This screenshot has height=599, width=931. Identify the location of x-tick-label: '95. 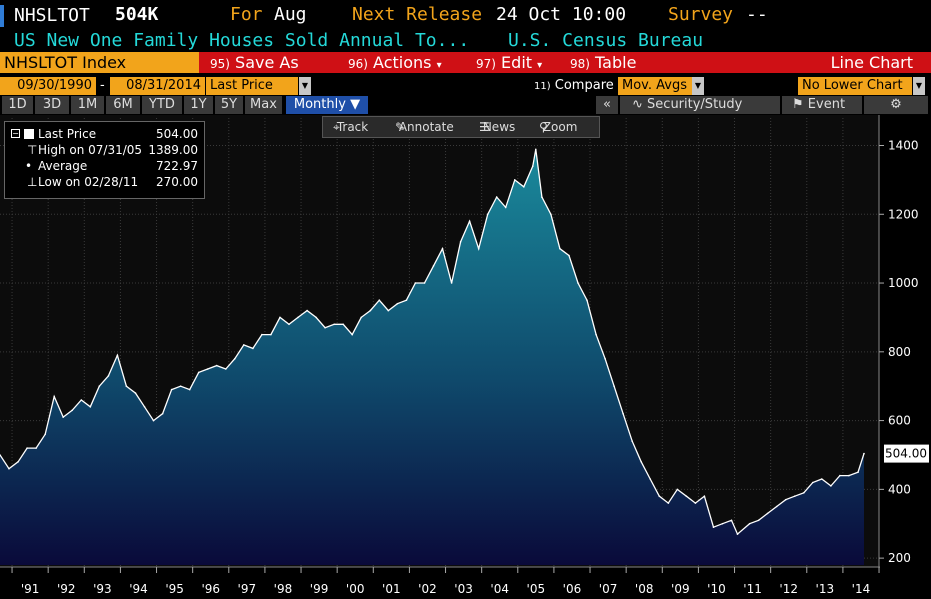
(174, 589).